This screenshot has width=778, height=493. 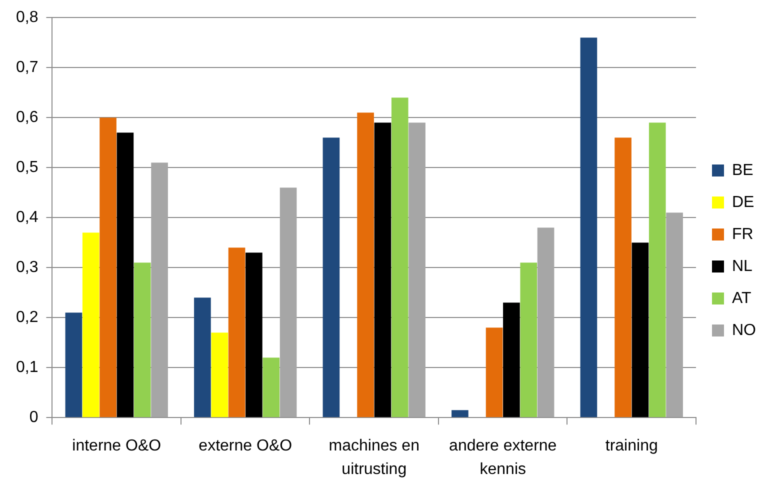 I want to click on x-tick-label: andere externe kennis, so click(x=503, y=458).